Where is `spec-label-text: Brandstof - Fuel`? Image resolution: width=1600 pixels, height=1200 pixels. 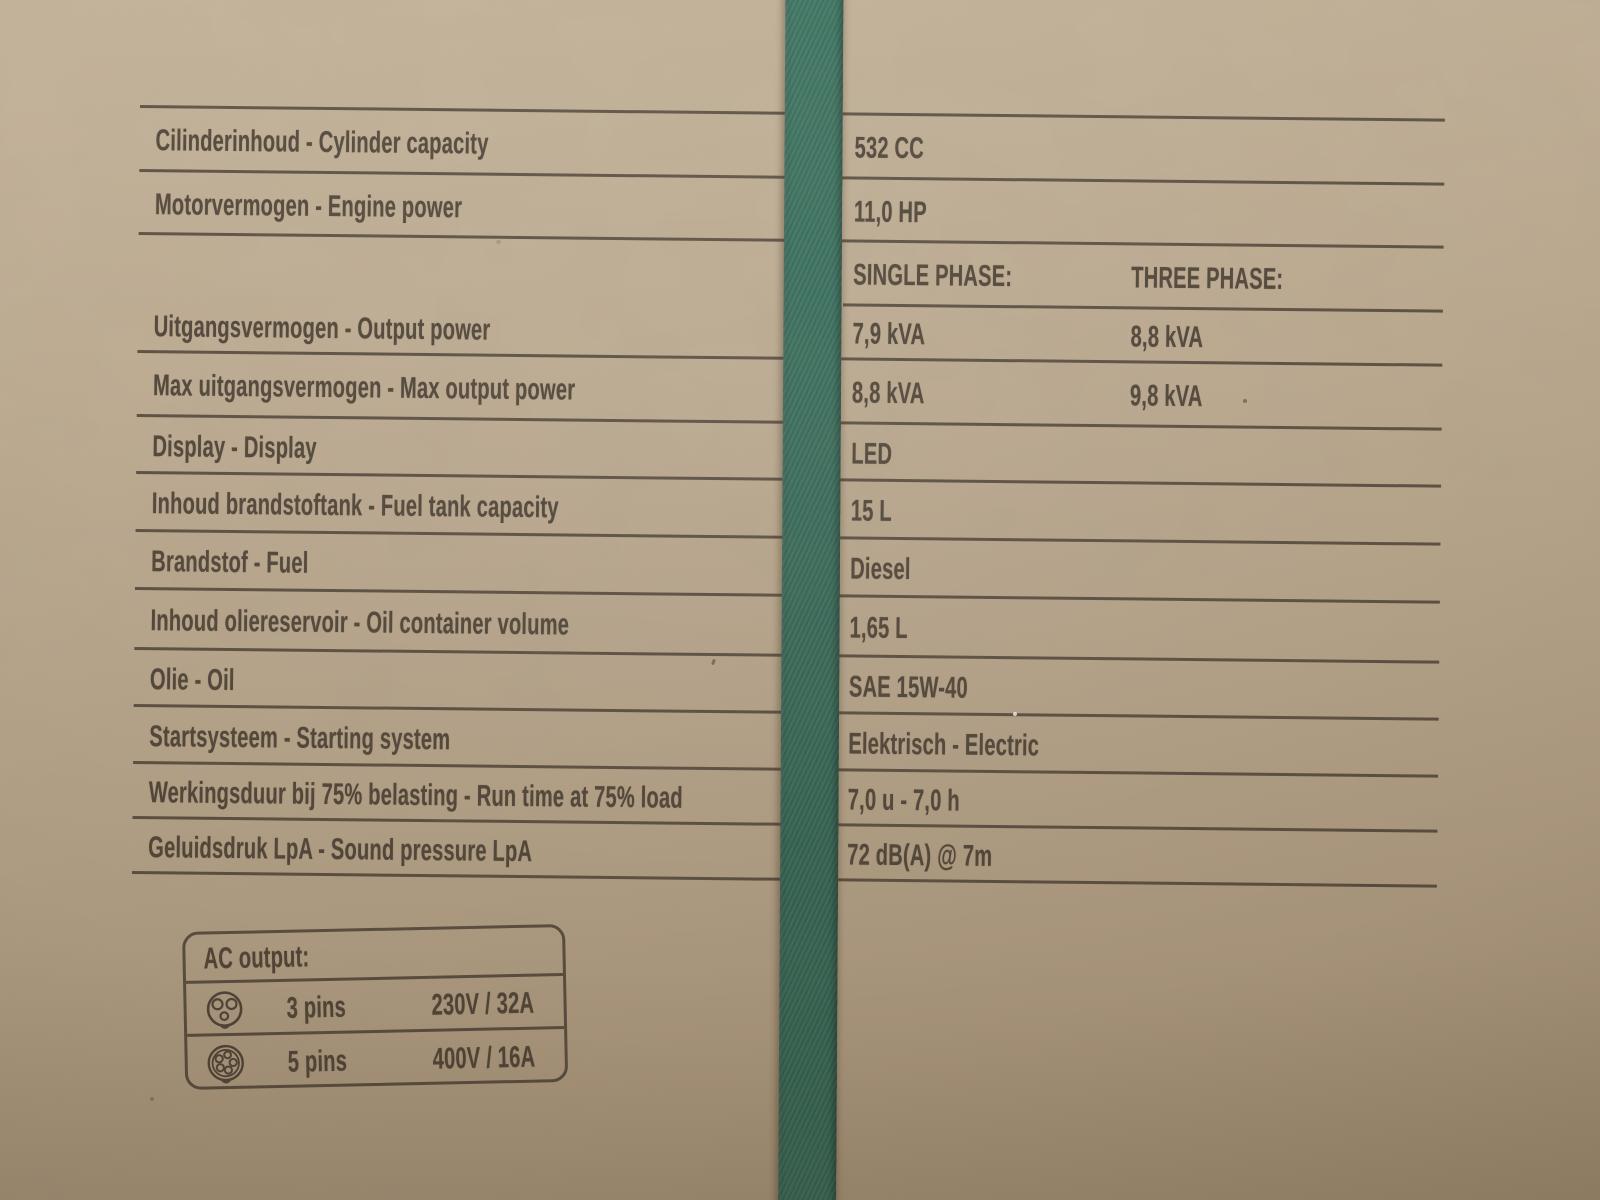
spec-label-text: Brandstof - Fuel is located at coordinates (230, 562).